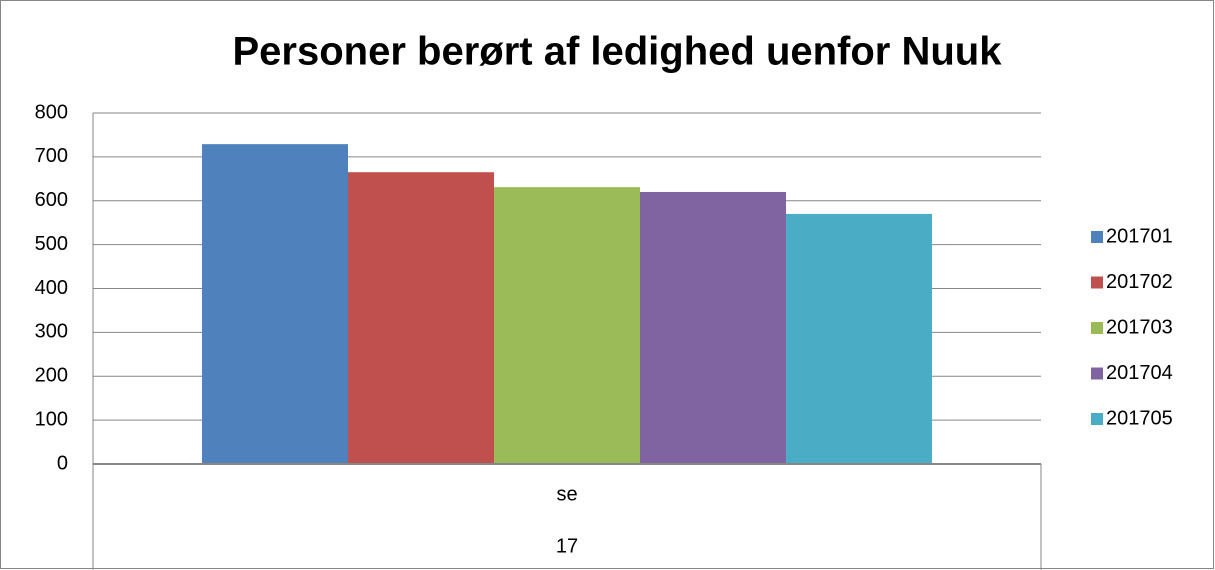  Describe the element at coordinates (1139, 418) in the screenshot. I see `legend-label: 201705` at that location.